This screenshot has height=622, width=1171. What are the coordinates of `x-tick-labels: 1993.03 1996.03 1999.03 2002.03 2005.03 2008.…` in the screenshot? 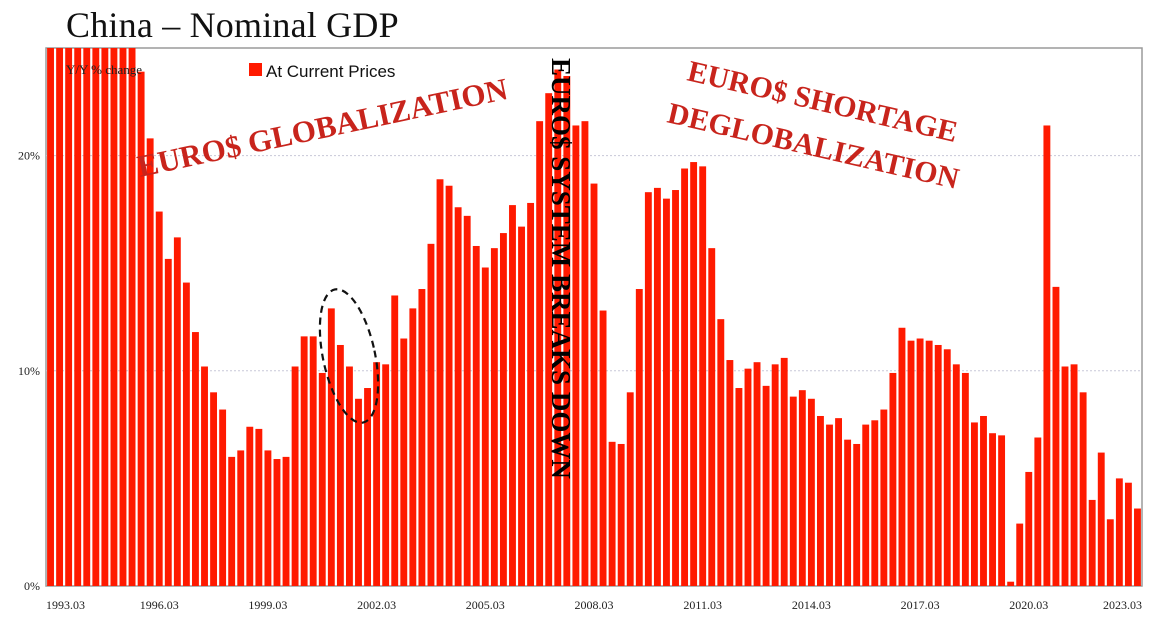 It's located at (594, 605).